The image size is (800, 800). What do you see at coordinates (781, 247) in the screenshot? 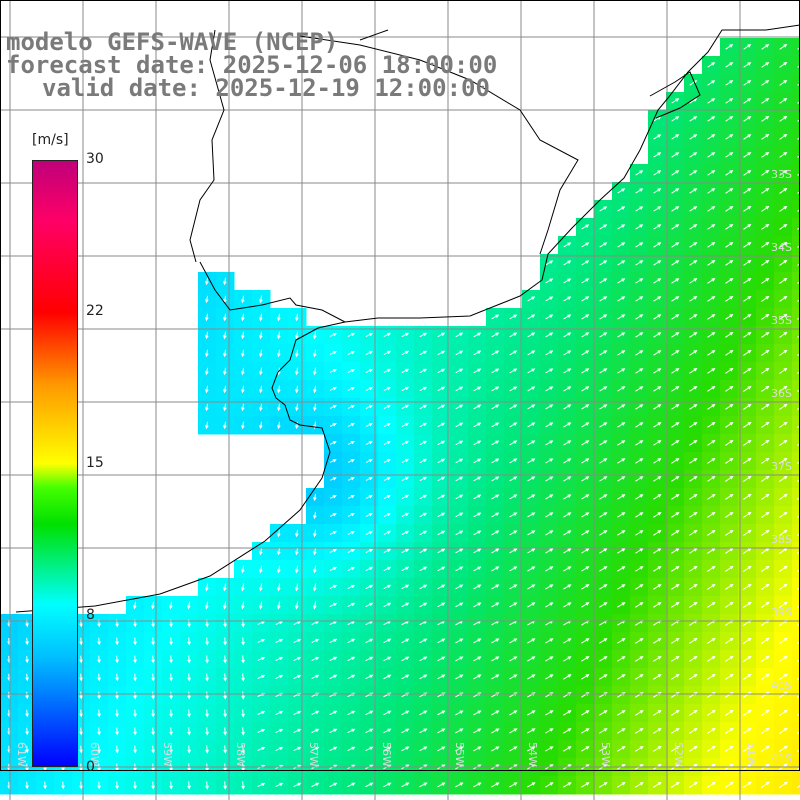
I see `lat-label: 34S` at bounding box center [781, 247].